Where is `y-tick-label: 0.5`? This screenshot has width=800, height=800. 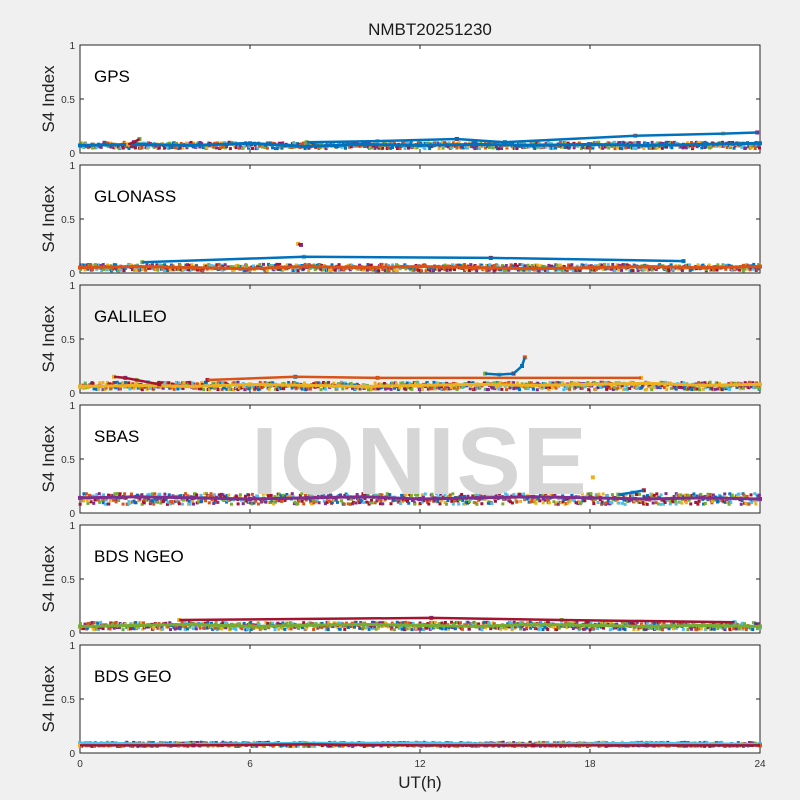 y-tick-label: 0.5 is located at coordinates (68, 100).